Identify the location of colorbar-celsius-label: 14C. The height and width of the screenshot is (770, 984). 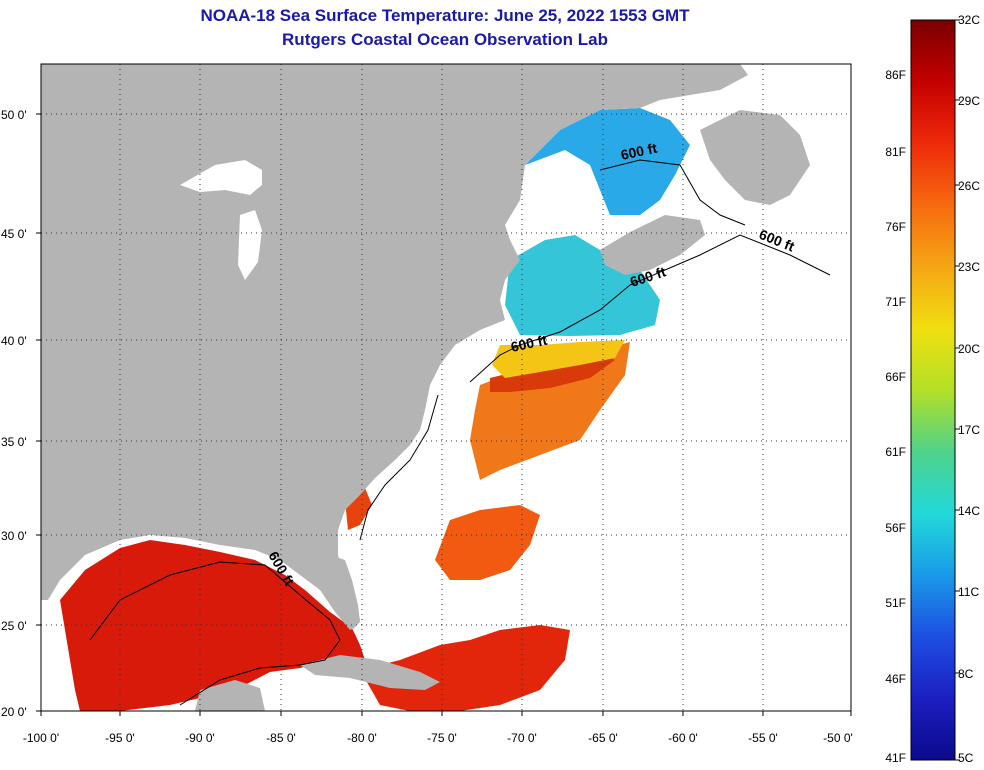
(969, 511).